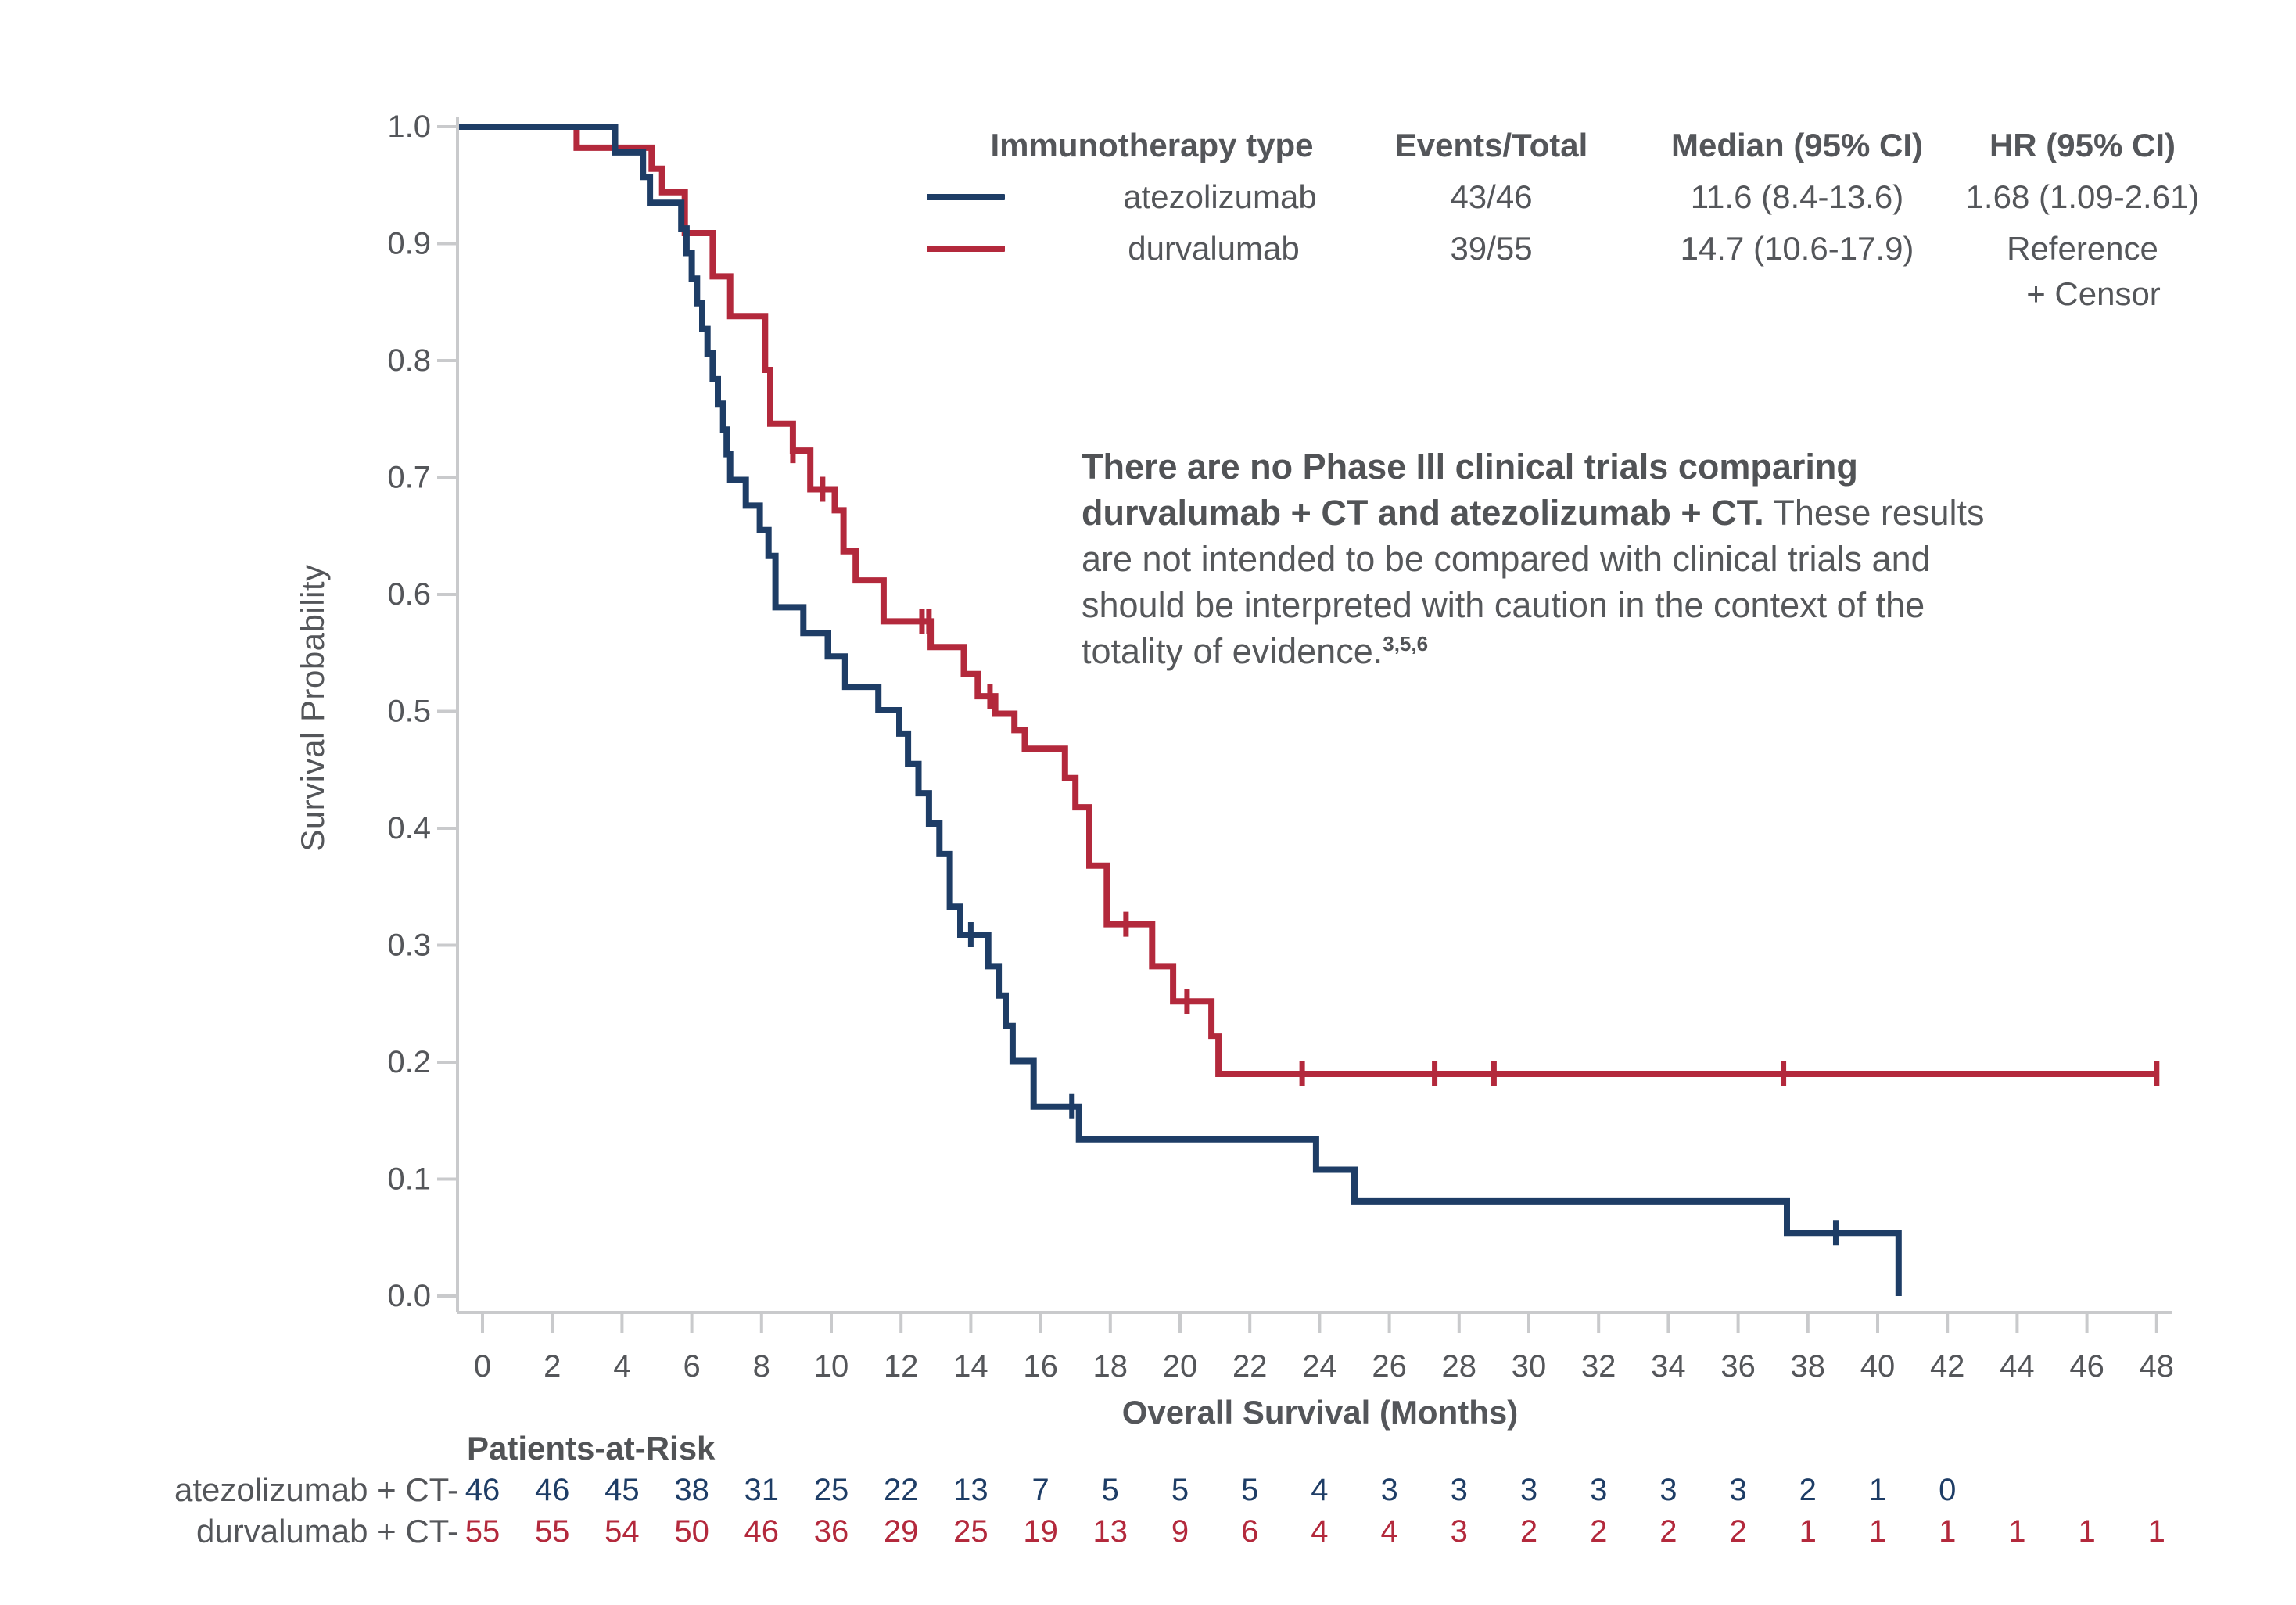 Image resolution: width=2296 pixels, height=1605 pixels. I want to click on at-risk-value-atezolizumab-CT-10: 25, so click(831, 1490).